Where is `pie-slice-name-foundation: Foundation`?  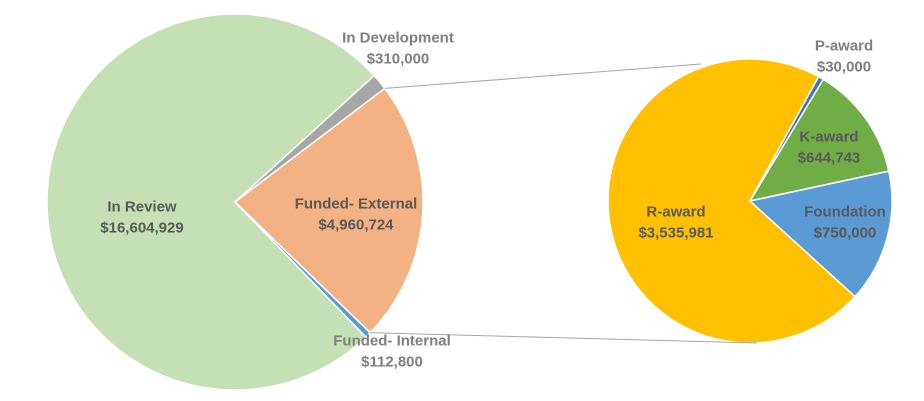 pie-slice-name-foundation: Foundation is located at coordinates (845, 212).